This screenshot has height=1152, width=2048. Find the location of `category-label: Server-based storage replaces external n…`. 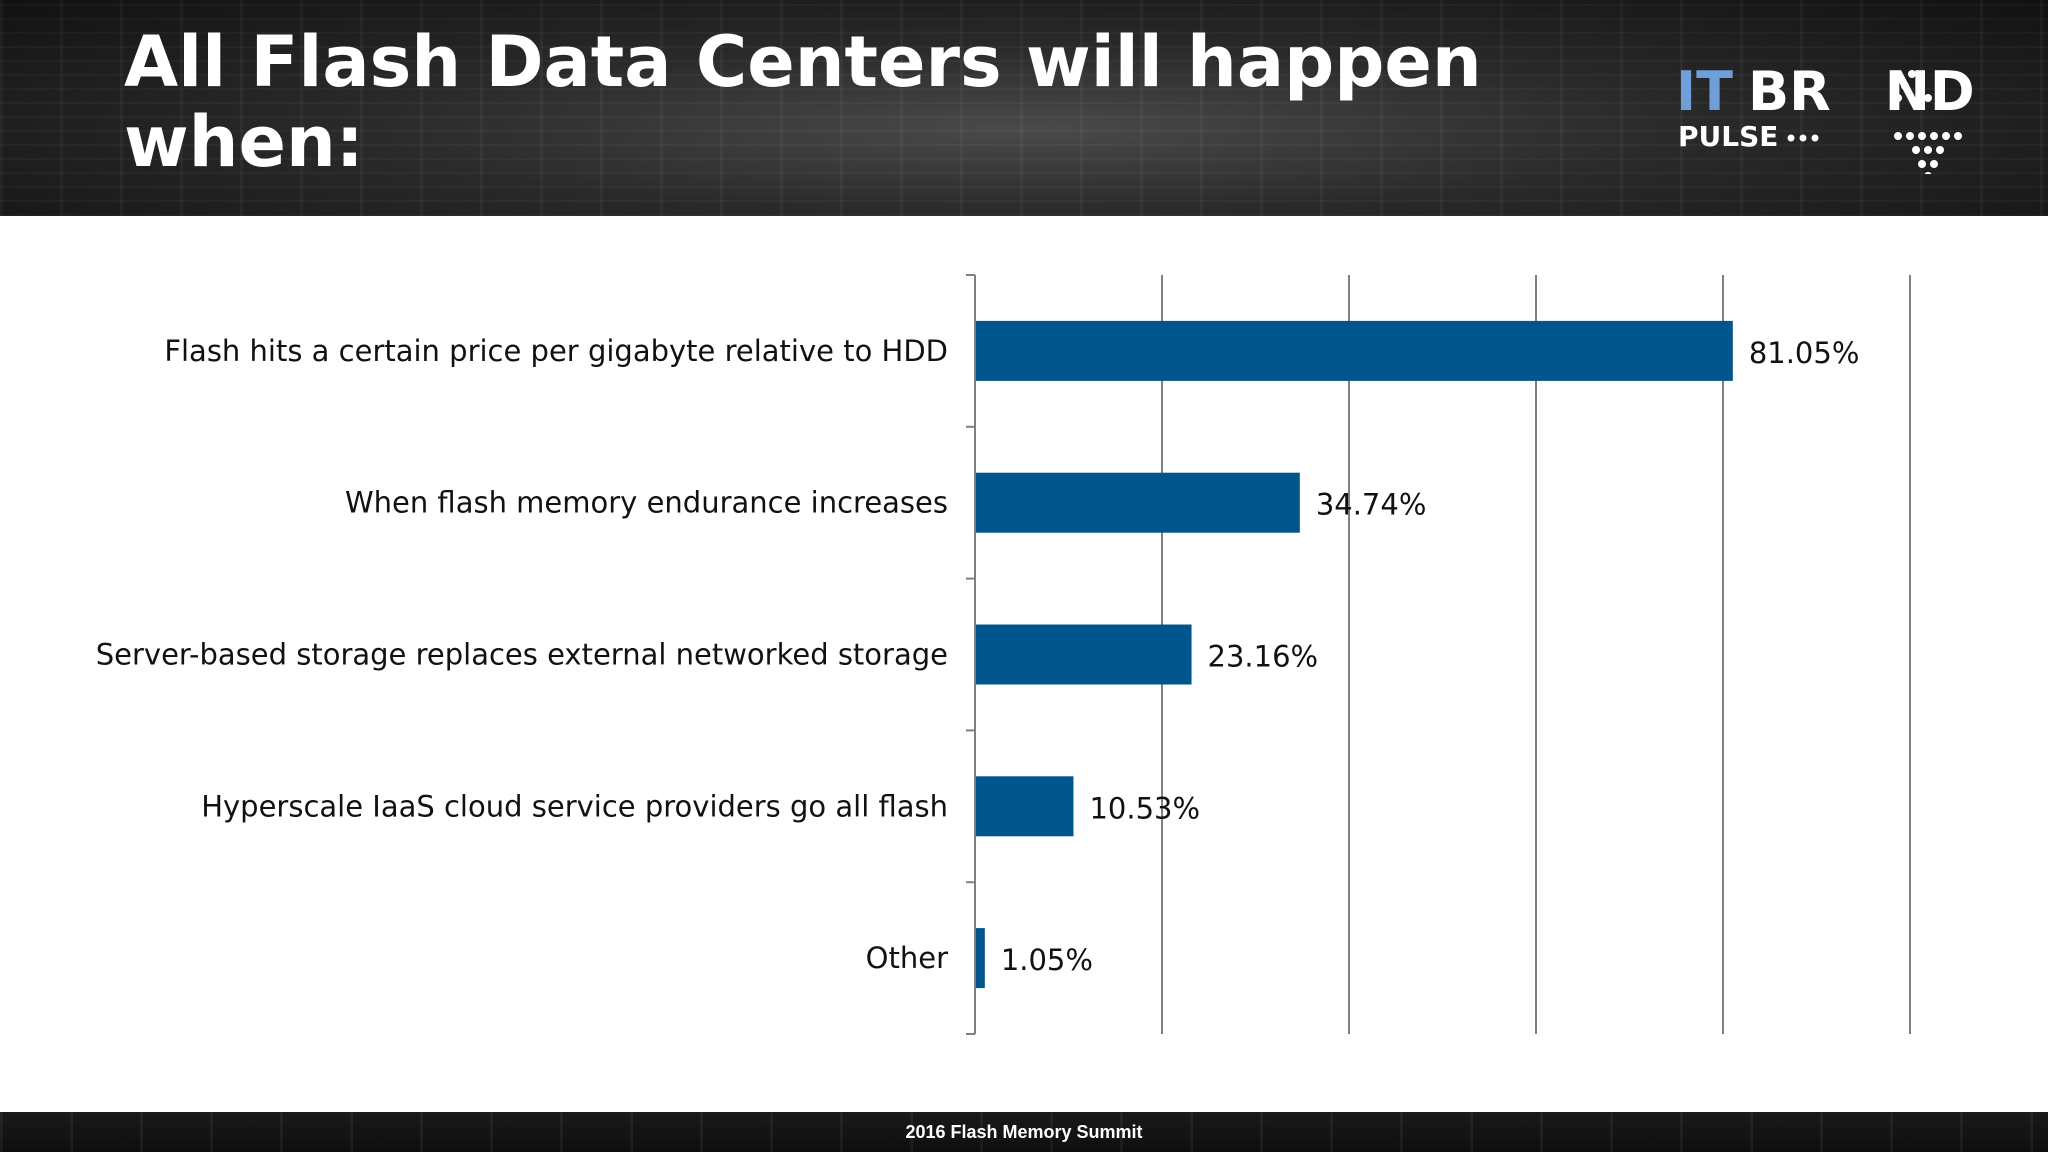

category-label: Server-based storage replaces external n… is located at coordinates (522, 655).